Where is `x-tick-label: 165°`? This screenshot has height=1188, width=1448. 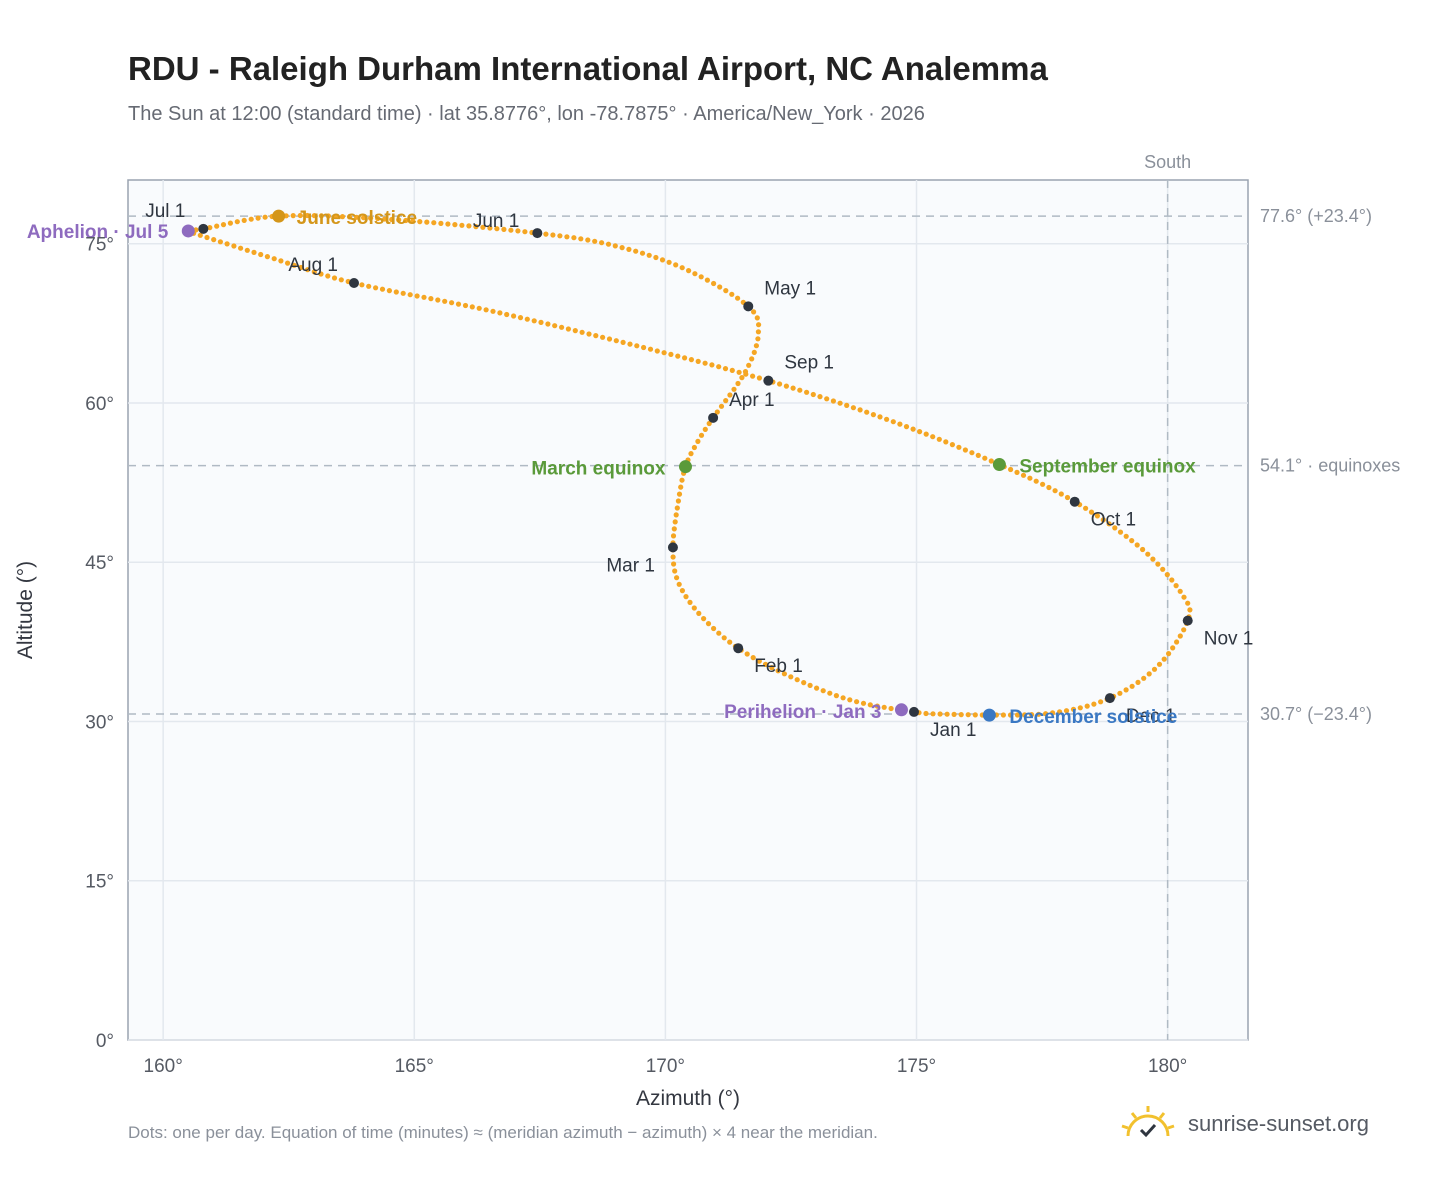
x-tick-label: 165° is located at coordinates (414, 1066).